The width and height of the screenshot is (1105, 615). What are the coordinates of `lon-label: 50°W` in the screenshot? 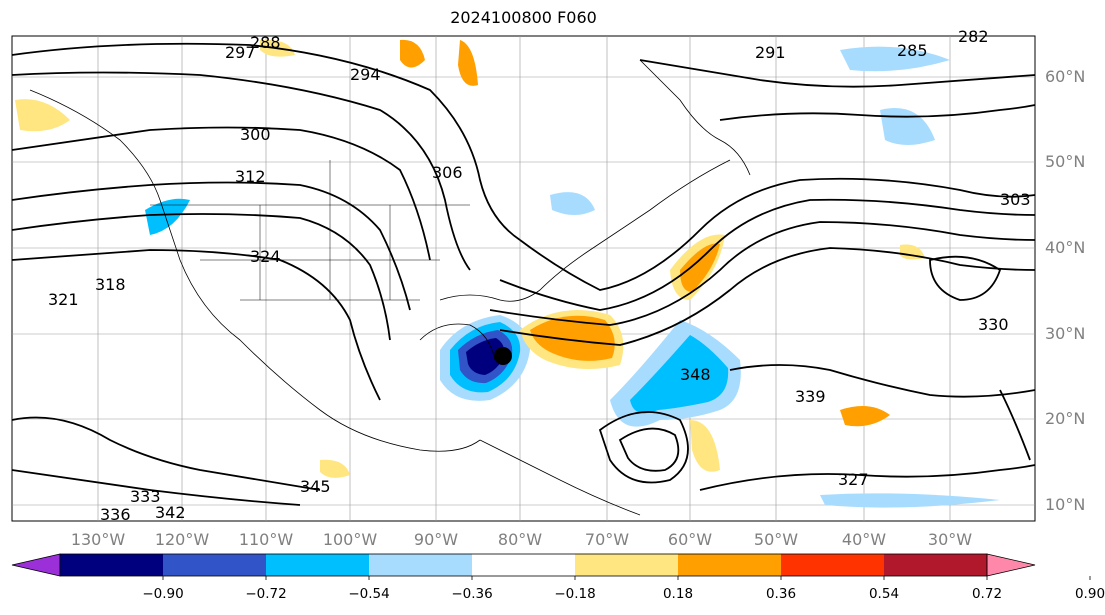 It's located at (776, 539).